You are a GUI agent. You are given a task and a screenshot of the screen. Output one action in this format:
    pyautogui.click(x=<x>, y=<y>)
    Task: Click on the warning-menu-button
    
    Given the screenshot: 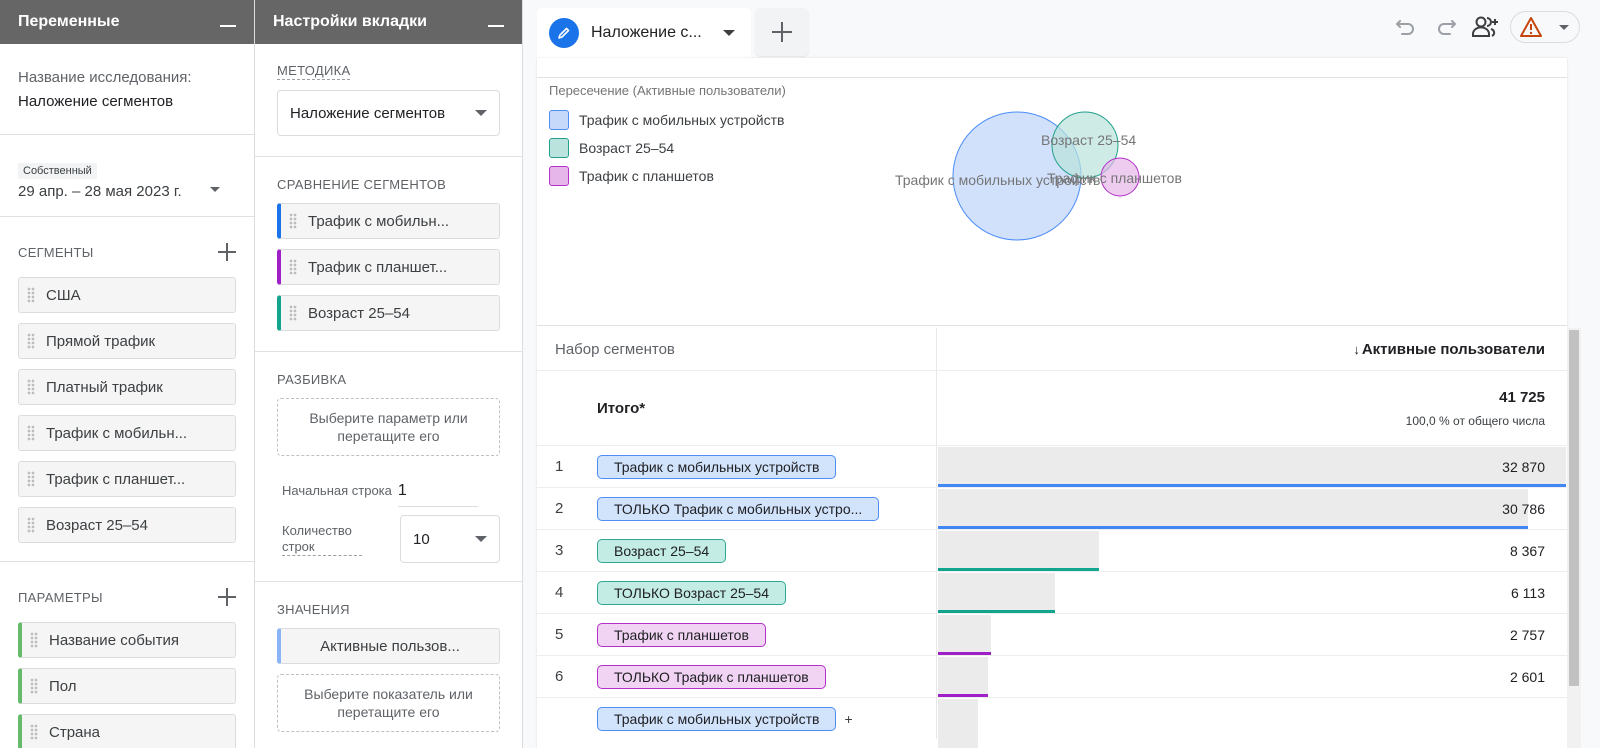 What is the action you would take?
    pyautogui.click(x=1545, y=27)
    